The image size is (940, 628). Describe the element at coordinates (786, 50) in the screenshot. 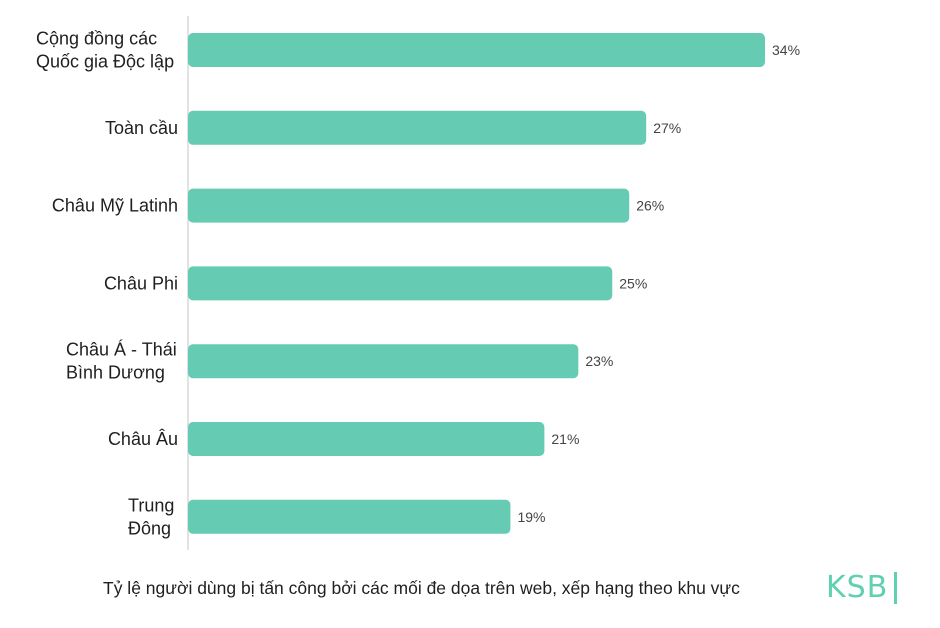

I see `value-label: 34%` at that location.